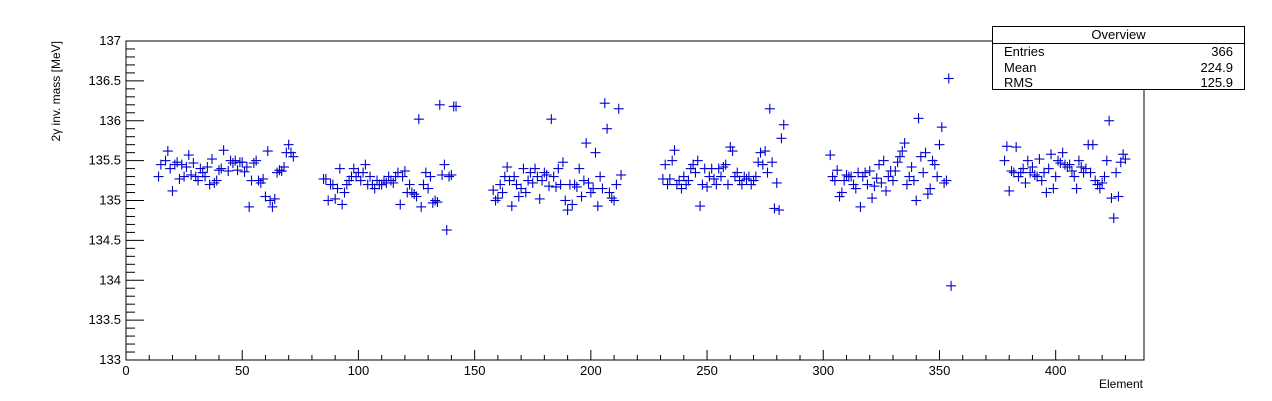  I want to click on y-tick-label: 136, so click(110, 120).